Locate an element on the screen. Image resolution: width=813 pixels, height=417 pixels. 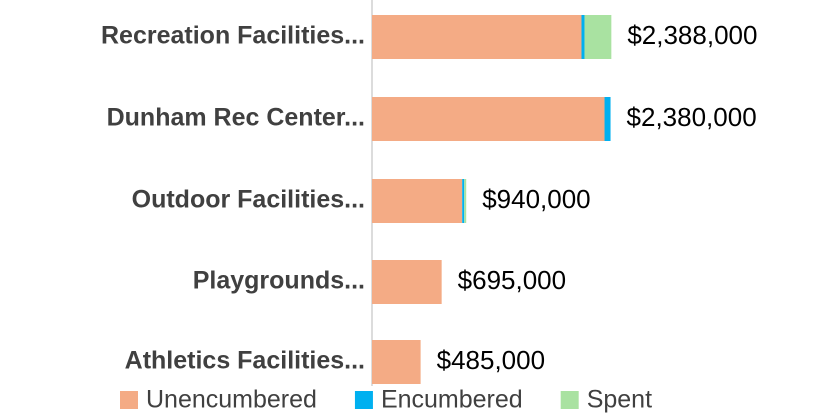
legend-label: Spent is located at coordinates (619, 400).